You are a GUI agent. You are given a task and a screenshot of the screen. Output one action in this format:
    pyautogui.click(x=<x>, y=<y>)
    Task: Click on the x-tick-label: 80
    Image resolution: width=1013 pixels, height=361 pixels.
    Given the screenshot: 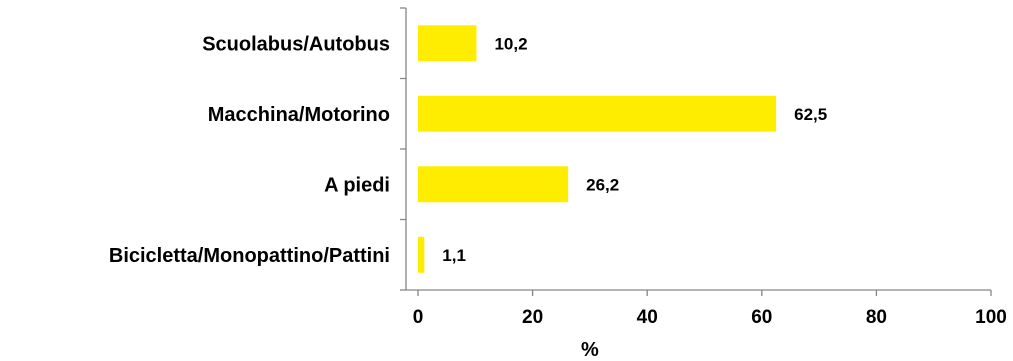 What is the action you would take?
    pyautogui.click(x=876, y=317)
    